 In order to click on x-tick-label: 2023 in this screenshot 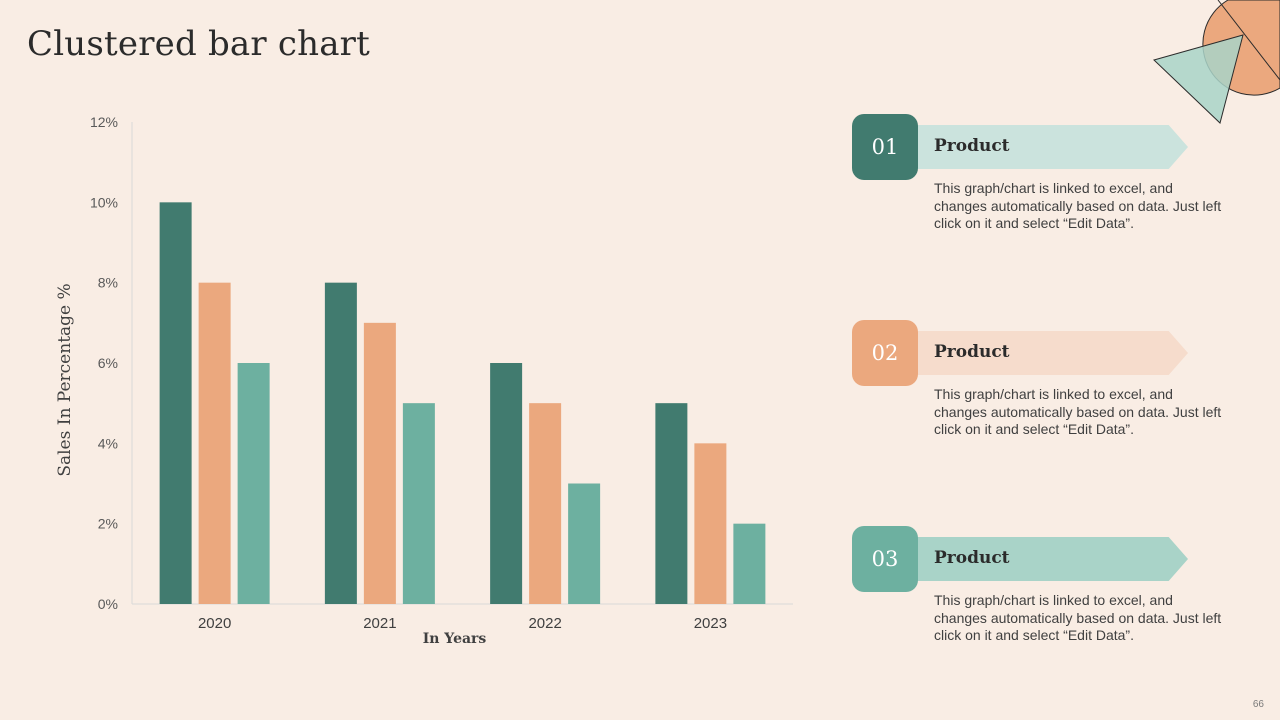, I will do `click(710, 623)`.